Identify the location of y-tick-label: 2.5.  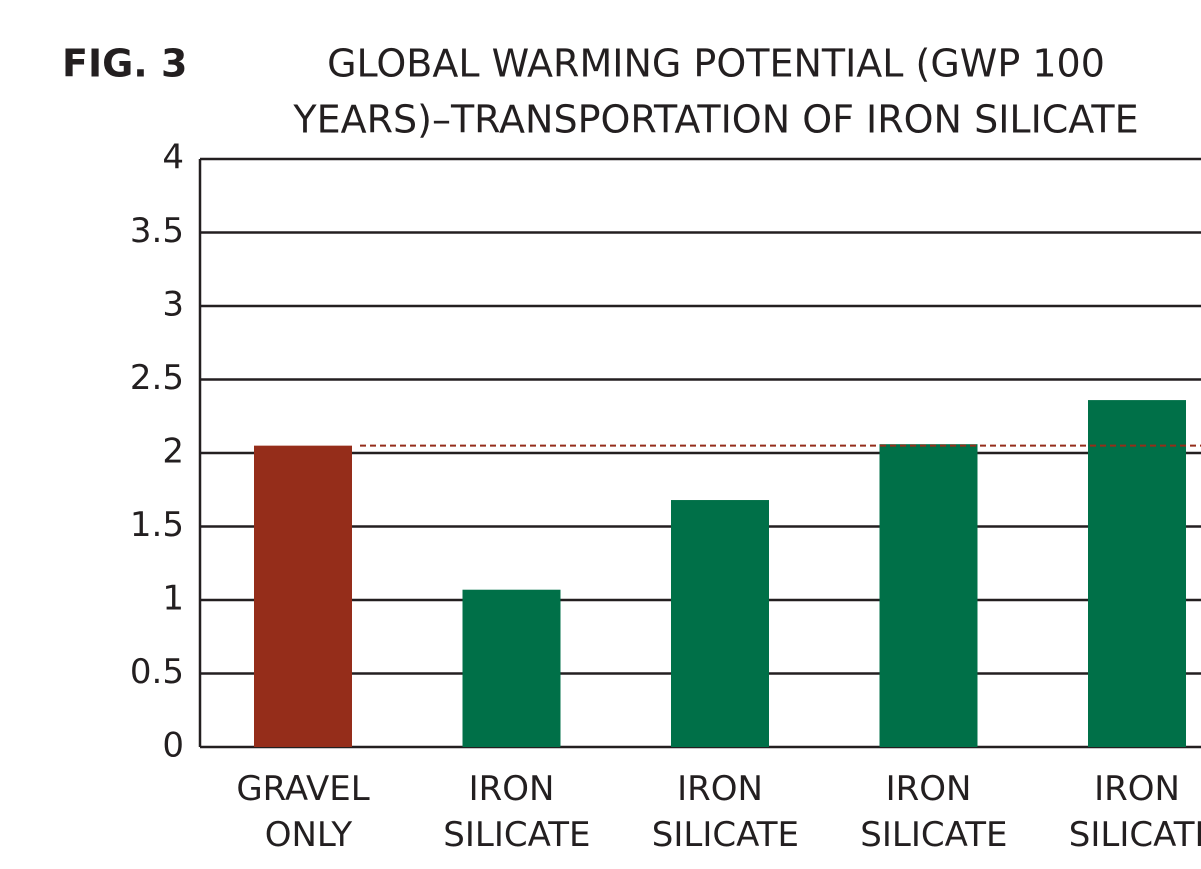
(157, 378).